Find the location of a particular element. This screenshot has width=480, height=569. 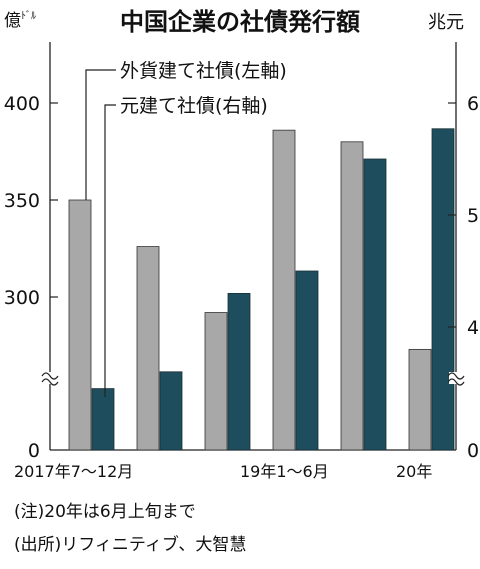

right-tick-label-2: 5 is located at coordinates (473, 216).